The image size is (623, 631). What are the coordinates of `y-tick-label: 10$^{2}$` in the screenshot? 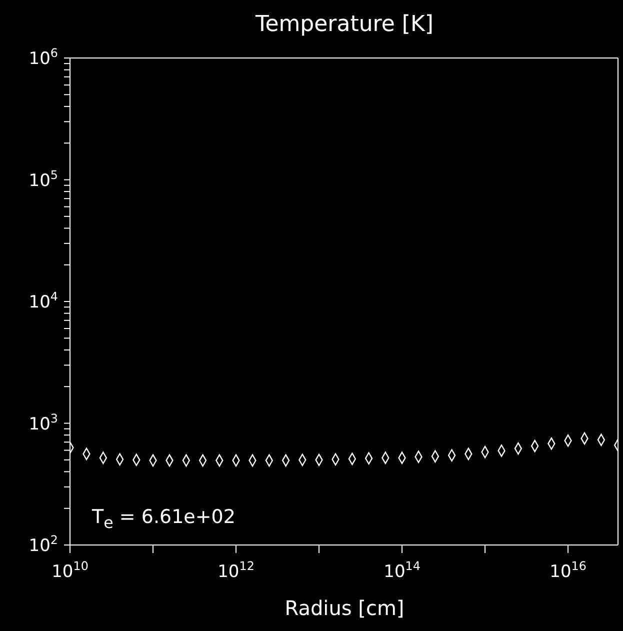 It's located at (43, 544).